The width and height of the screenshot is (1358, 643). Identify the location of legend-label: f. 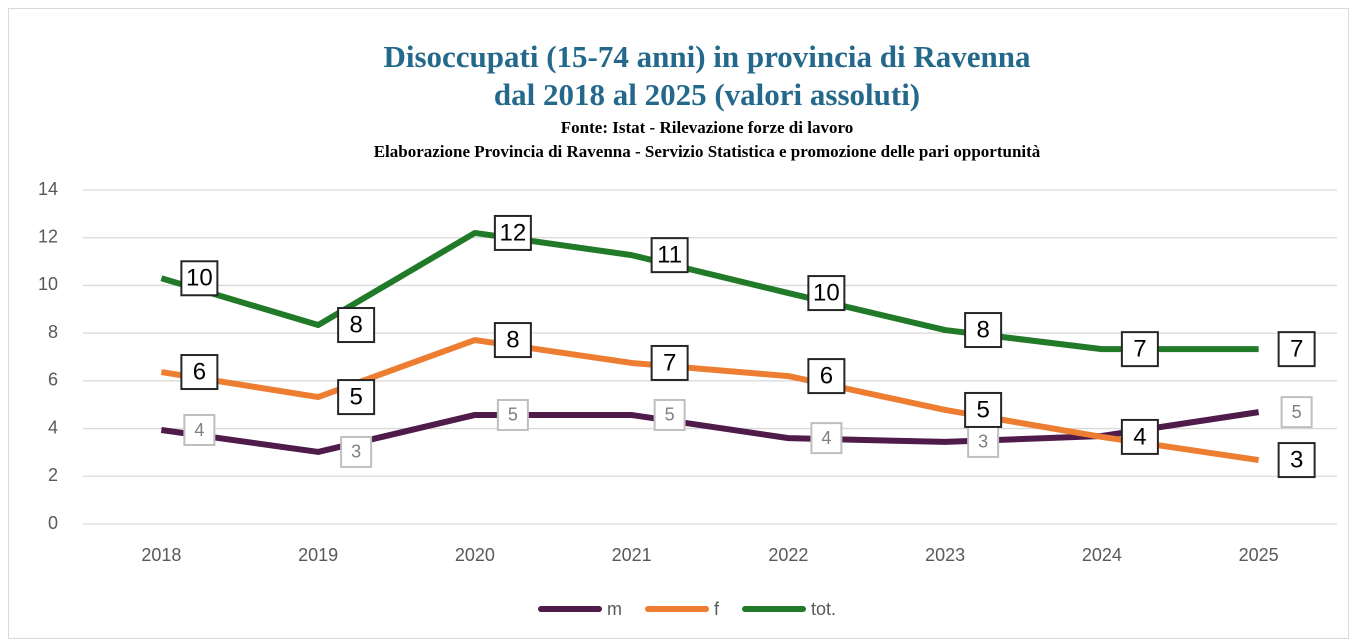
(717, 609).